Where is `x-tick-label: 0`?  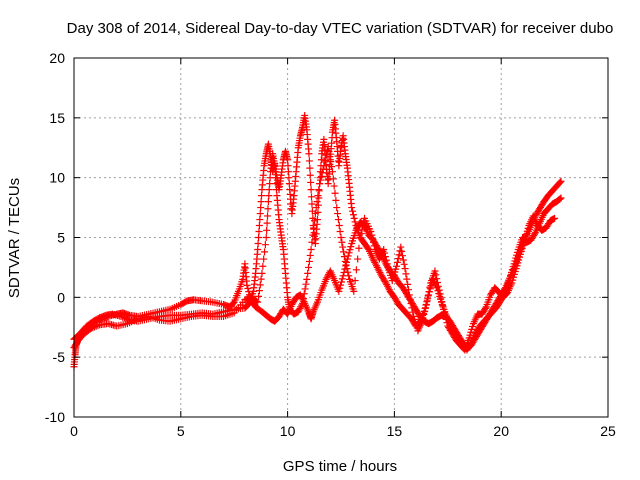
x-tick-label: 0 is located at coordinates (74, 431).